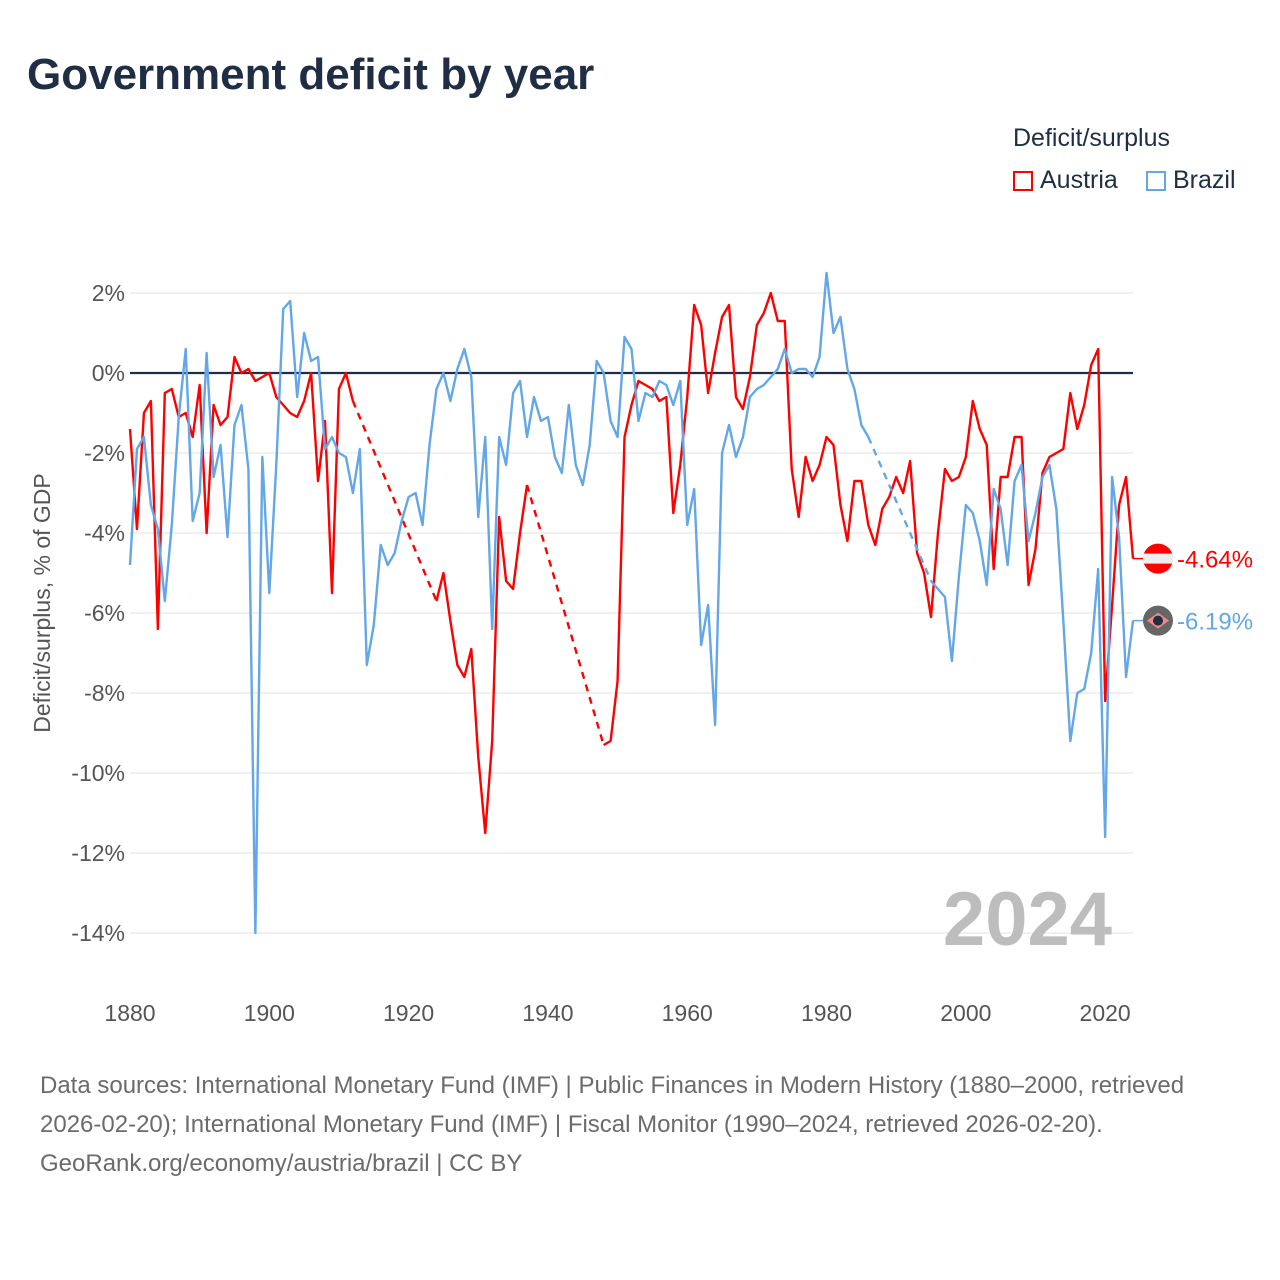  Describe the element at coordinates (687, 1013) in the screenshot. I see `x-tick-label: 1960` at that location.